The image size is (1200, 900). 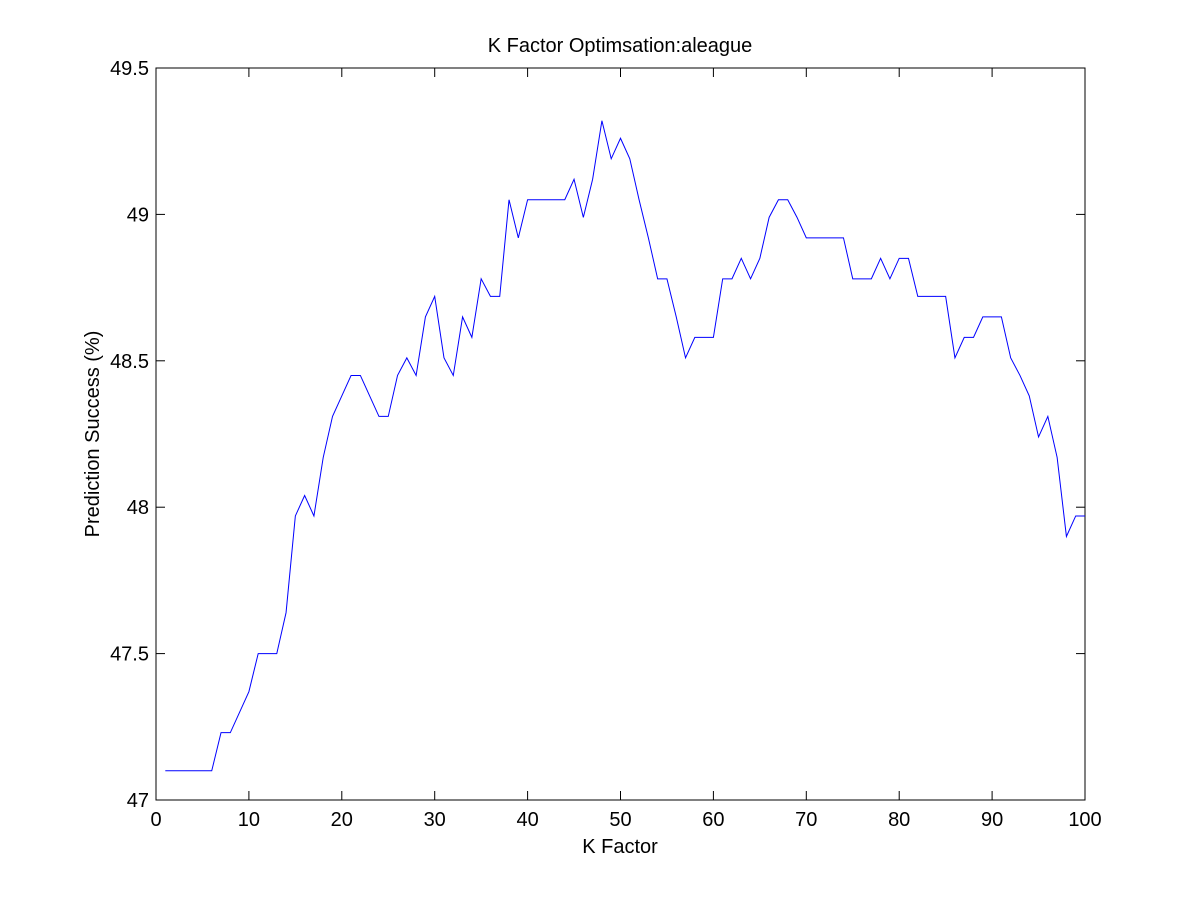 I want to click on x-tick-label: 50, so click(x=620, y=820).